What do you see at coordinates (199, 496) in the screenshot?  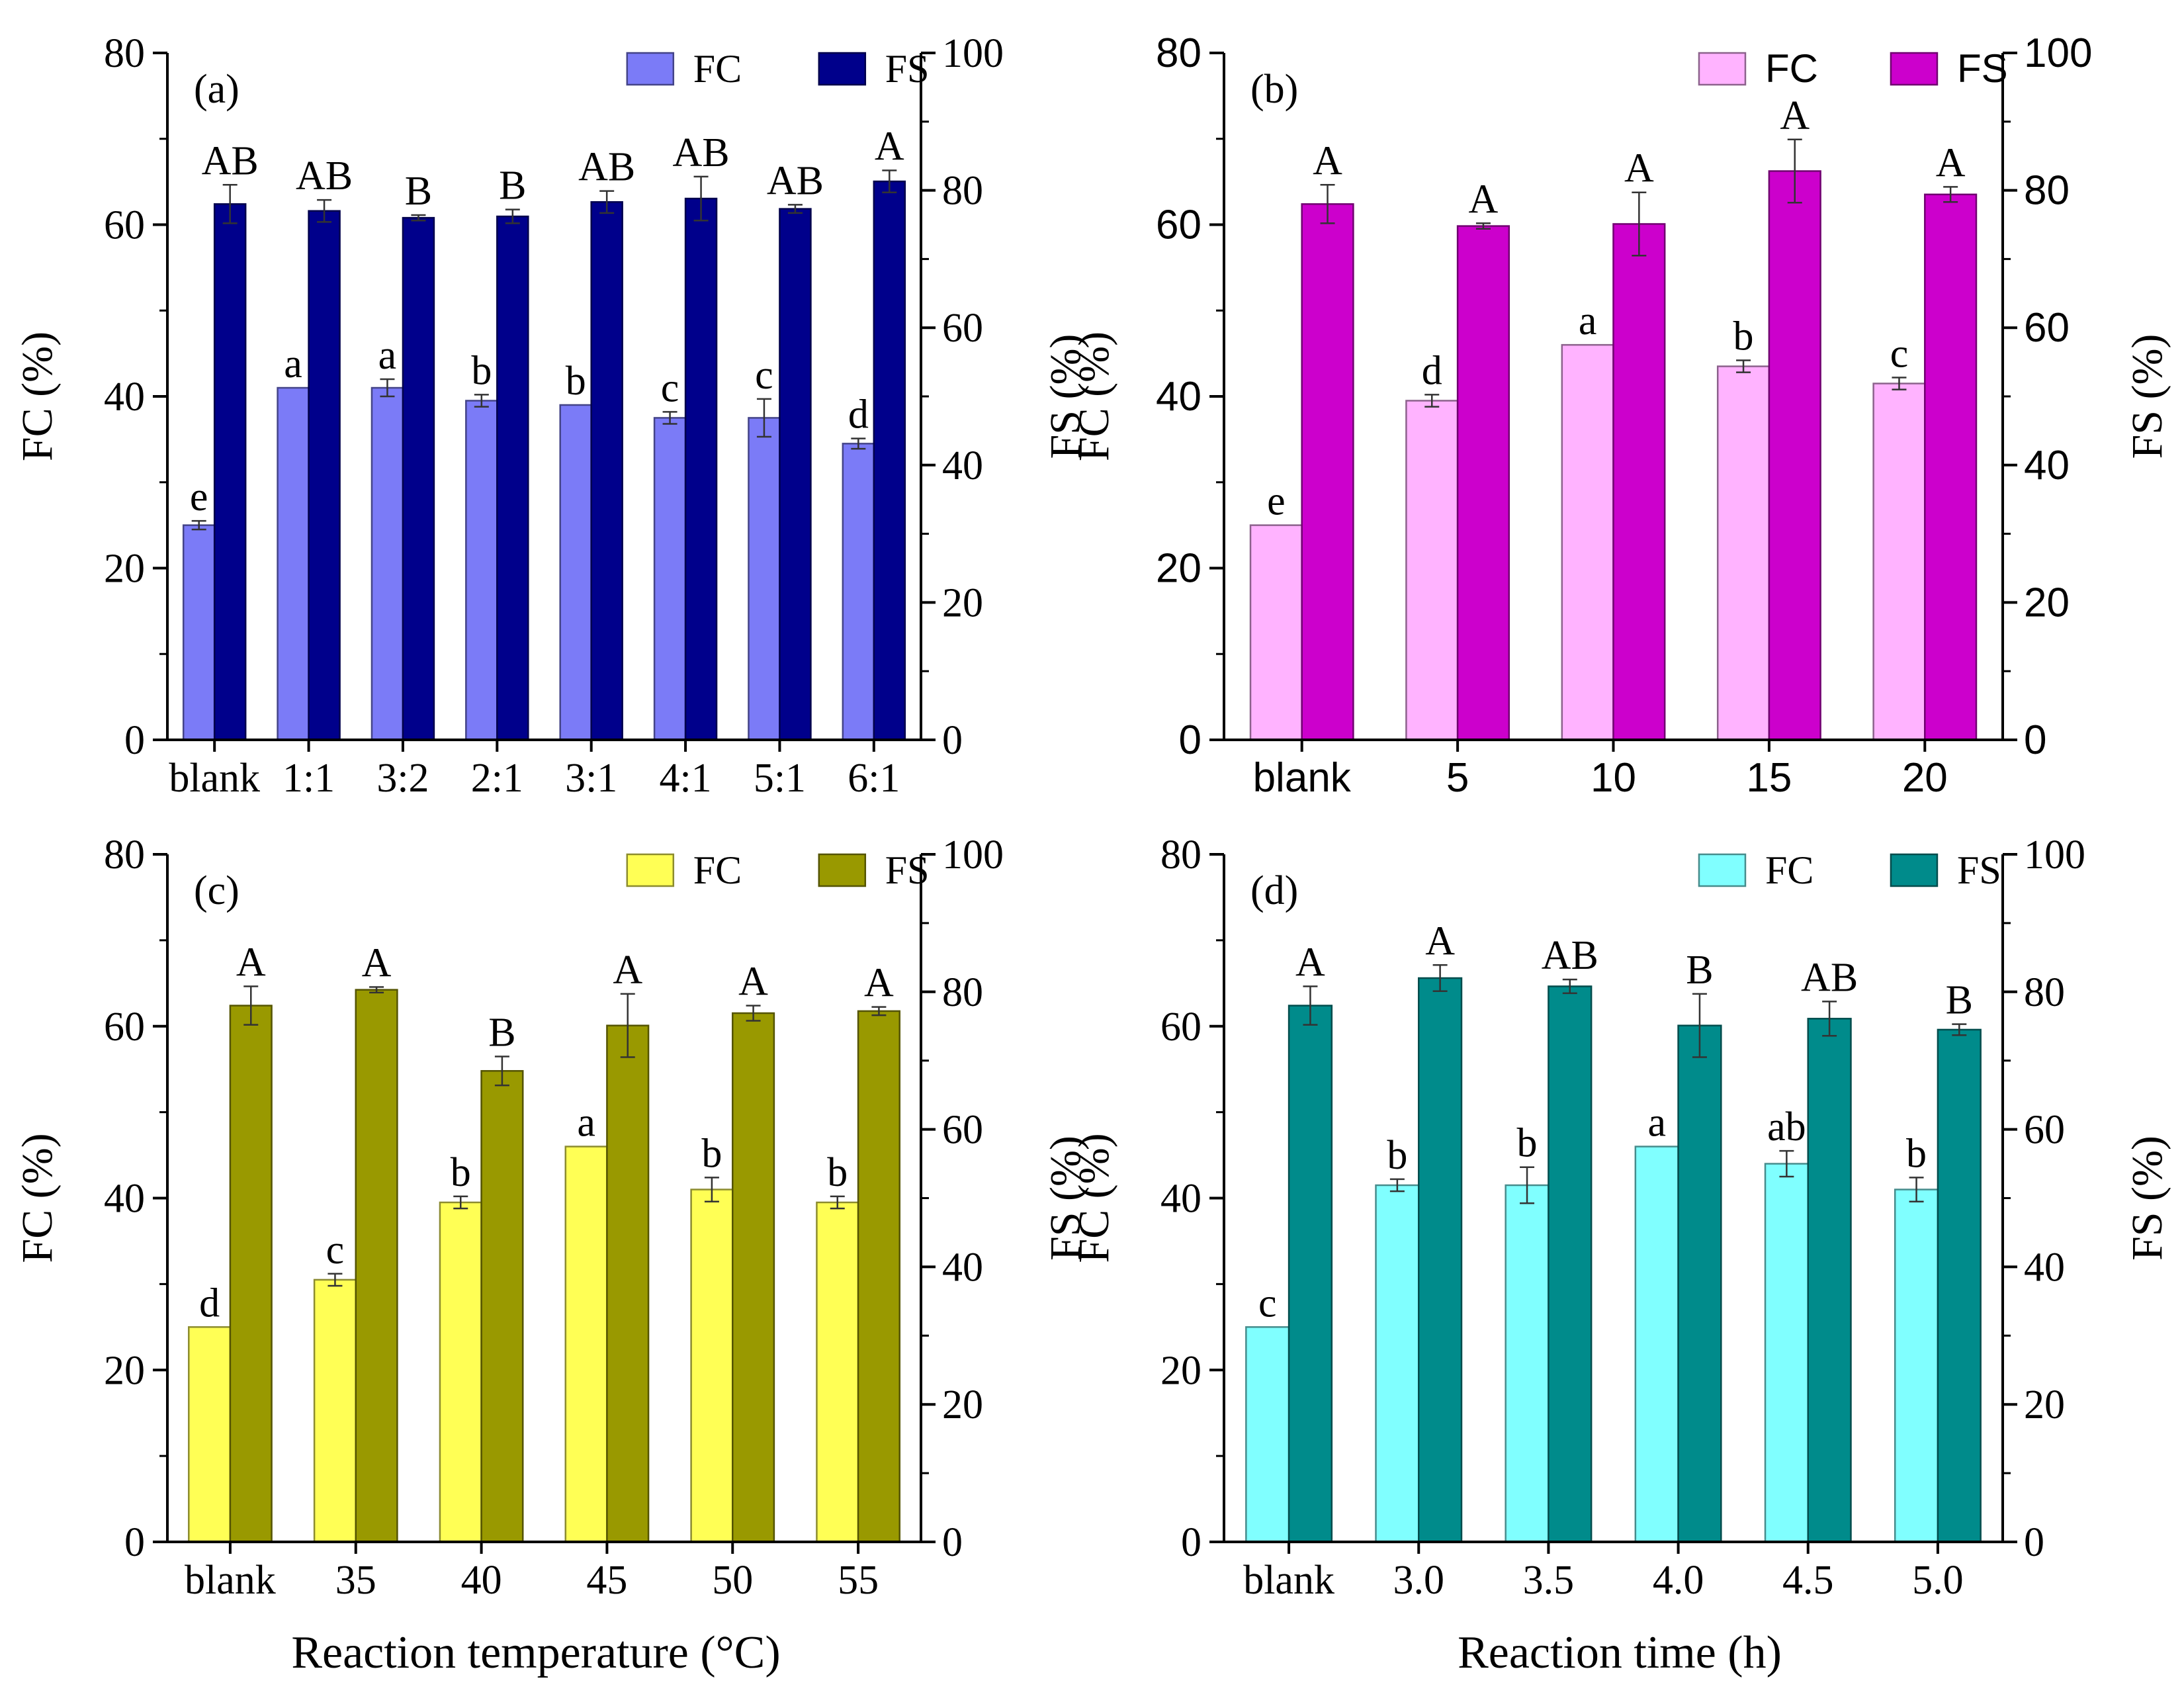 I see `significance-letter-fc-0: e` at bounding box center [199, 496].